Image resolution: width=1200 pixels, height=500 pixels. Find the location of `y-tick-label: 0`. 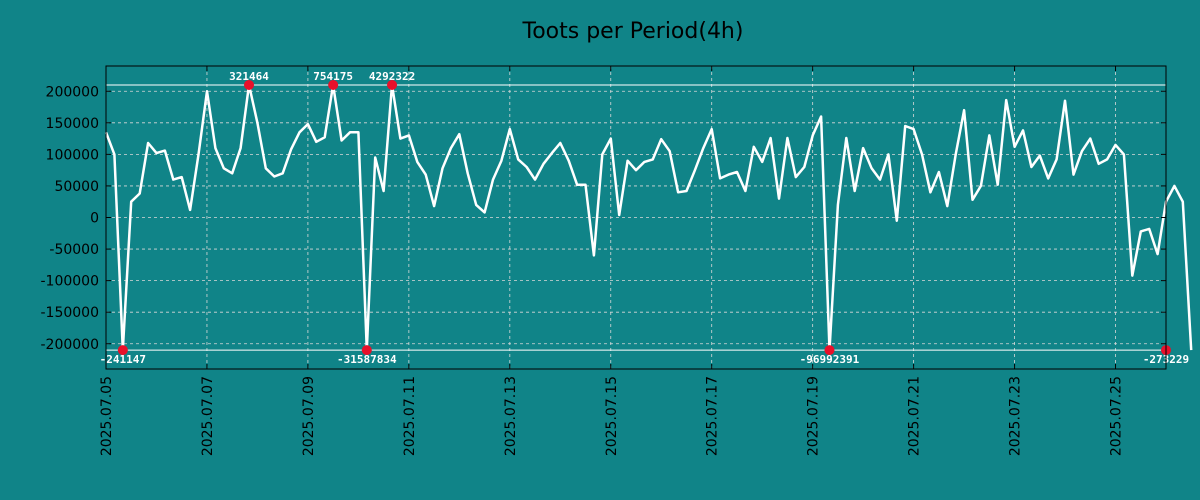

y-tick-label: 0 is located at coordinates (94, 219).